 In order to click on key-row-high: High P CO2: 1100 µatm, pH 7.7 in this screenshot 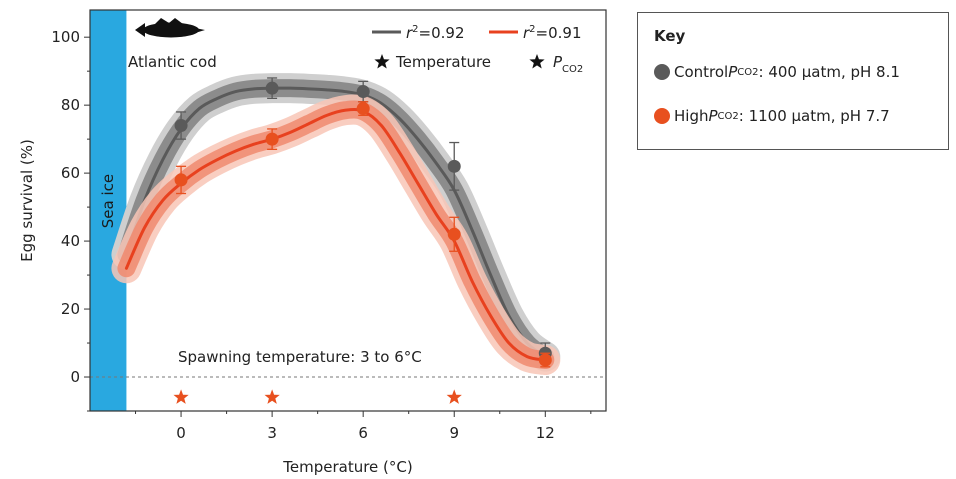, I will do `click(772, 116)`.